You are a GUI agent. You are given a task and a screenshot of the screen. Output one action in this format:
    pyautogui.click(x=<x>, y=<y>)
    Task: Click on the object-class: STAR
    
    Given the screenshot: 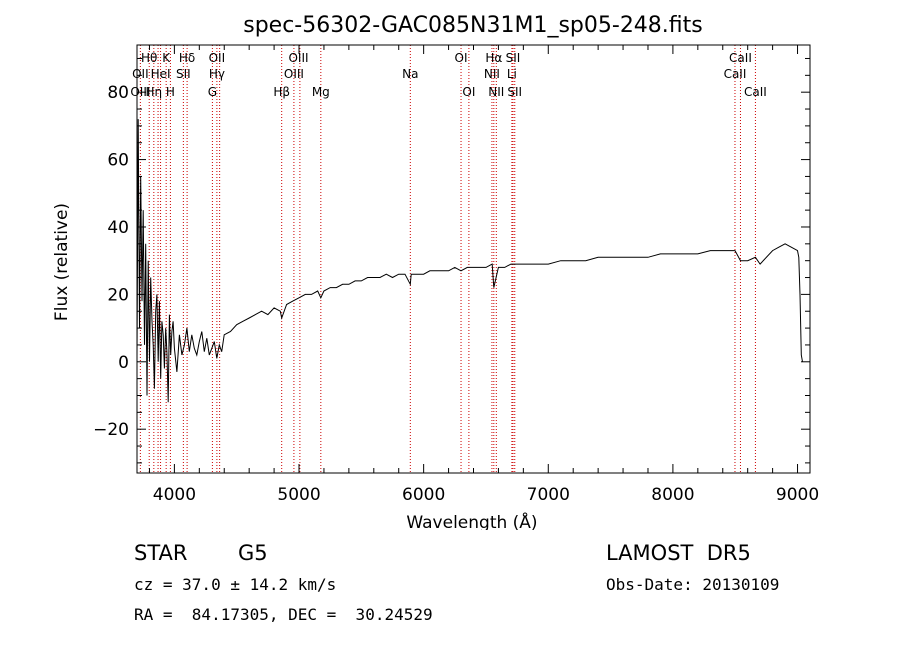 What is the action you would take?
    pyautogui.click(x=161, y=553)
    